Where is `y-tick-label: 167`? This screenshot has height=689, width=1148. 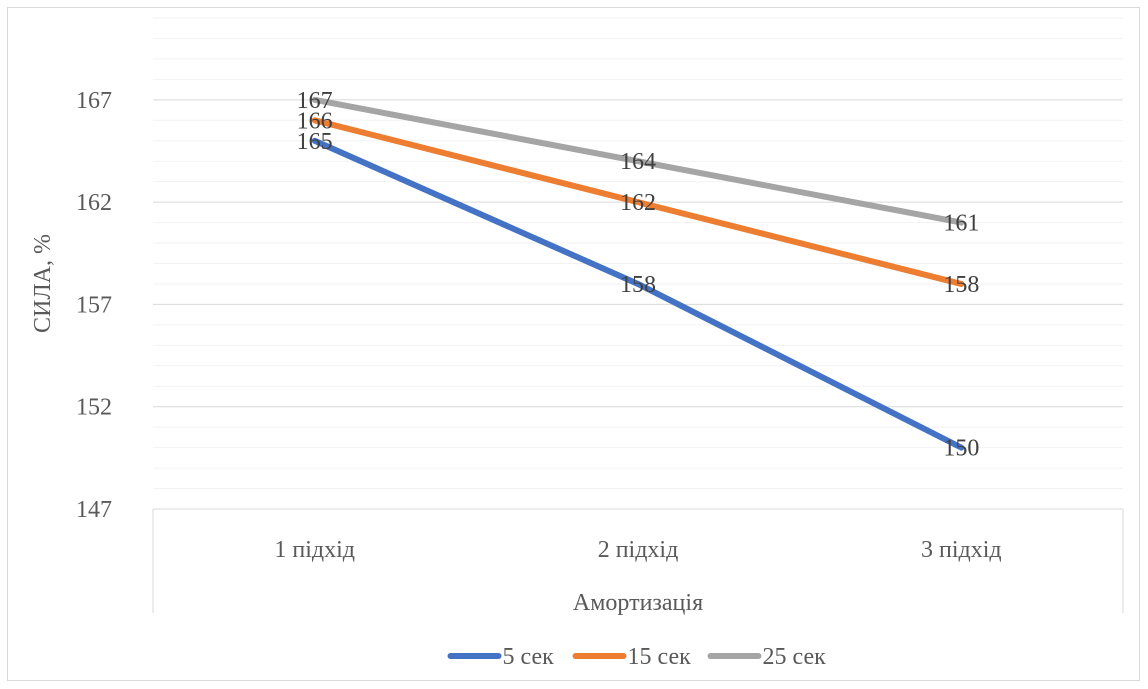 y-tick-label: 167 is located at coordinates (94, 101).